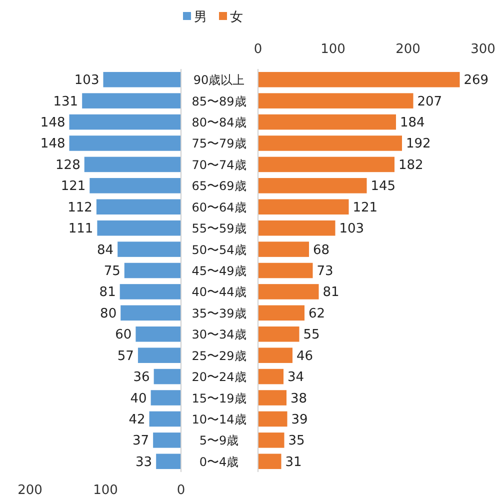 This screenshot has width=498, height=500. I want to click on data-label: 38, so click(299, 398).